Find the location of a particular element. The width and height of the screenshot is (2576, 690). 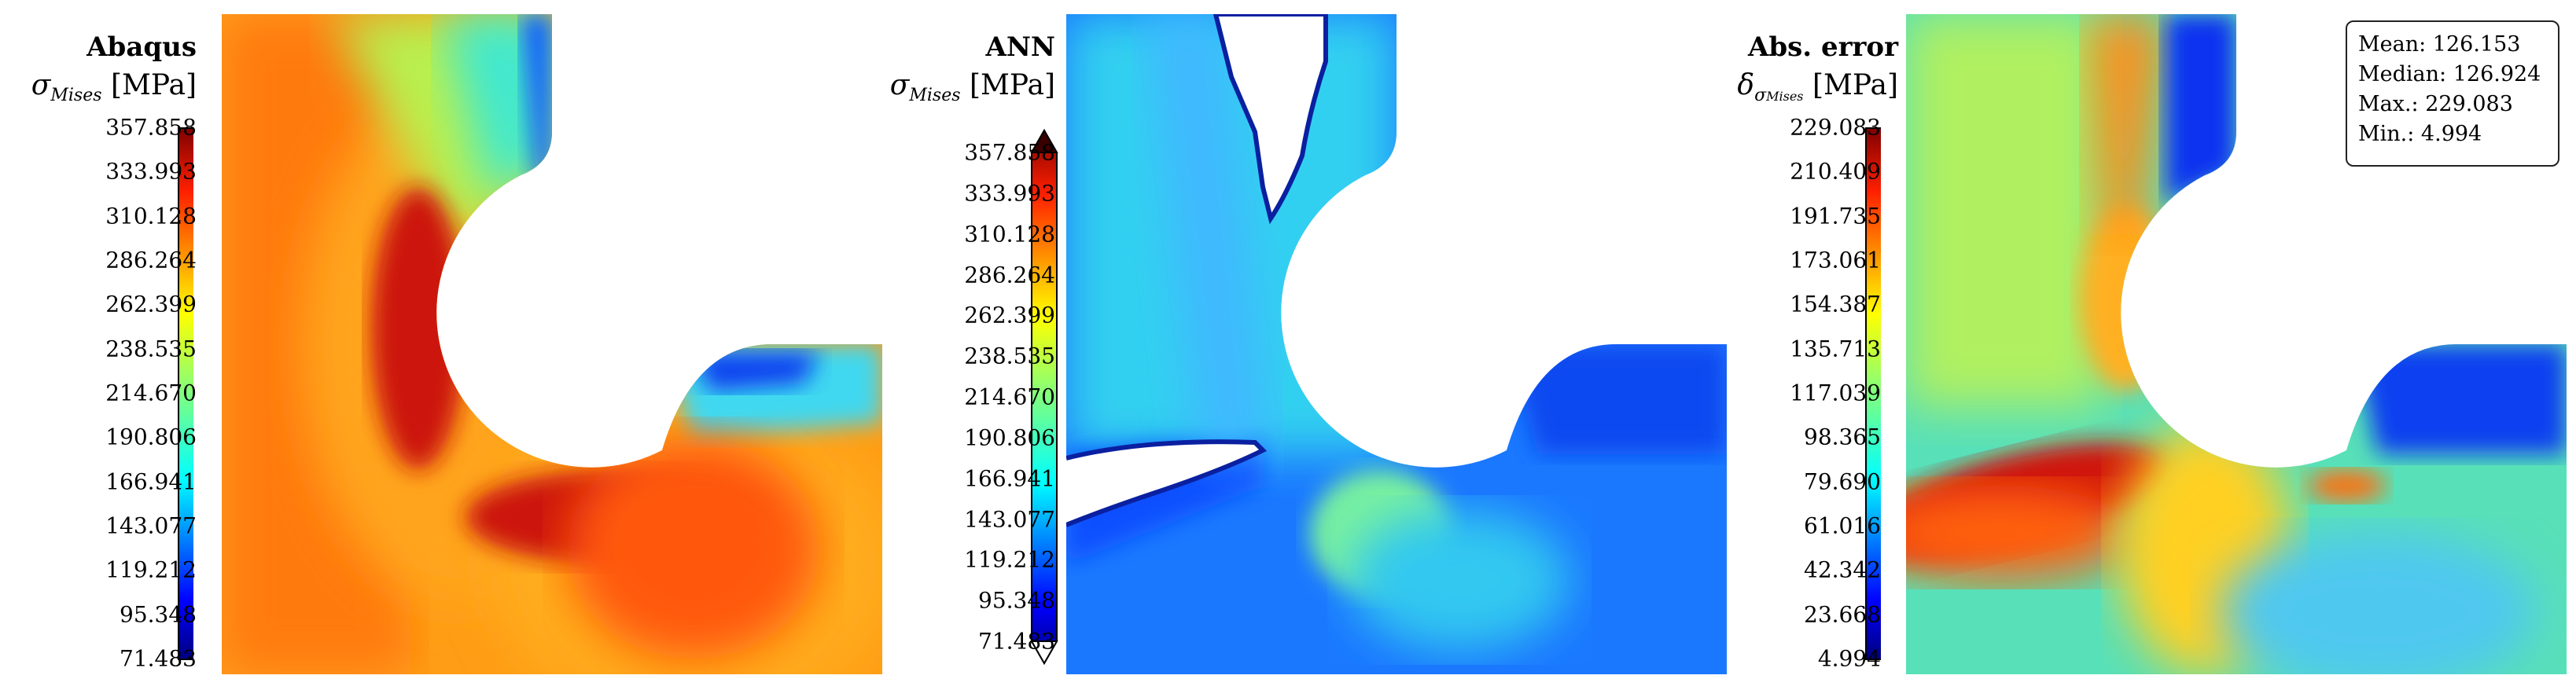

colorbar-tick-label: 98.365 is located at coordinates (1842, 437).